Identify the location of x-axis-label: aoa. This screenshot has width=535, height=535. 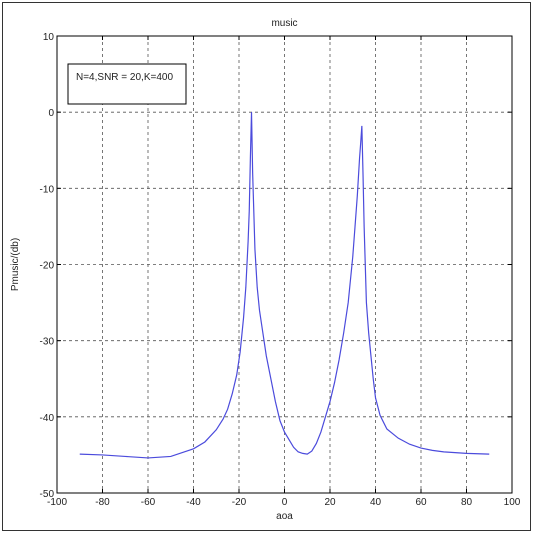
(284, 516).